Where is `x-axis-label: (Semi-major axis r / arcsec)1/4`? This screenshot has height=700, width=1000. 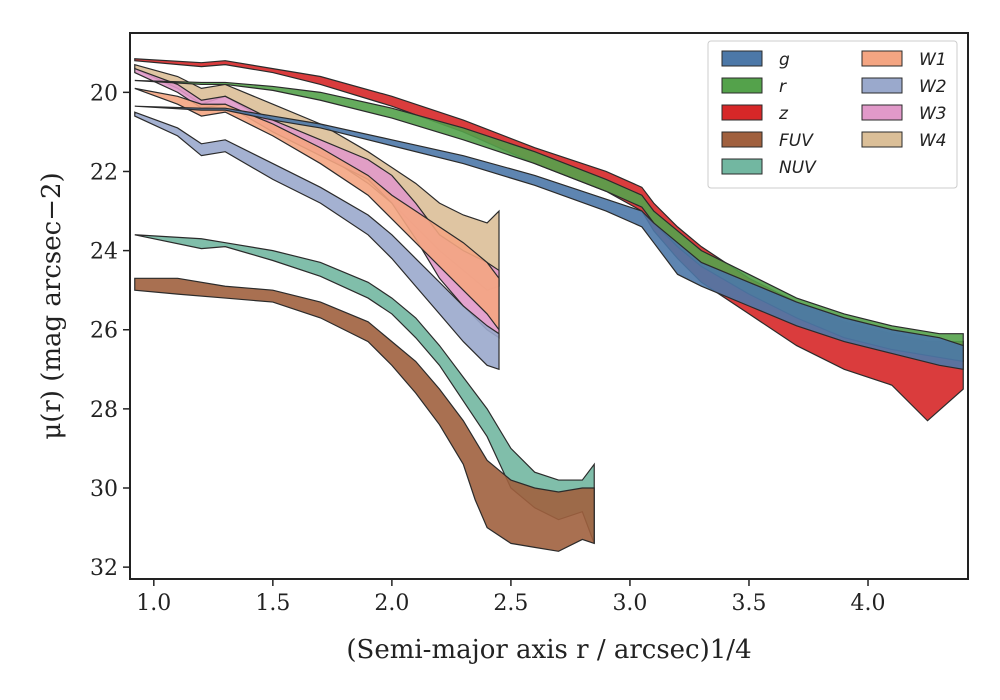
x-axis-label: (Semi-major axis r / arcsec)1/4 is located at coordinates (548, 650).